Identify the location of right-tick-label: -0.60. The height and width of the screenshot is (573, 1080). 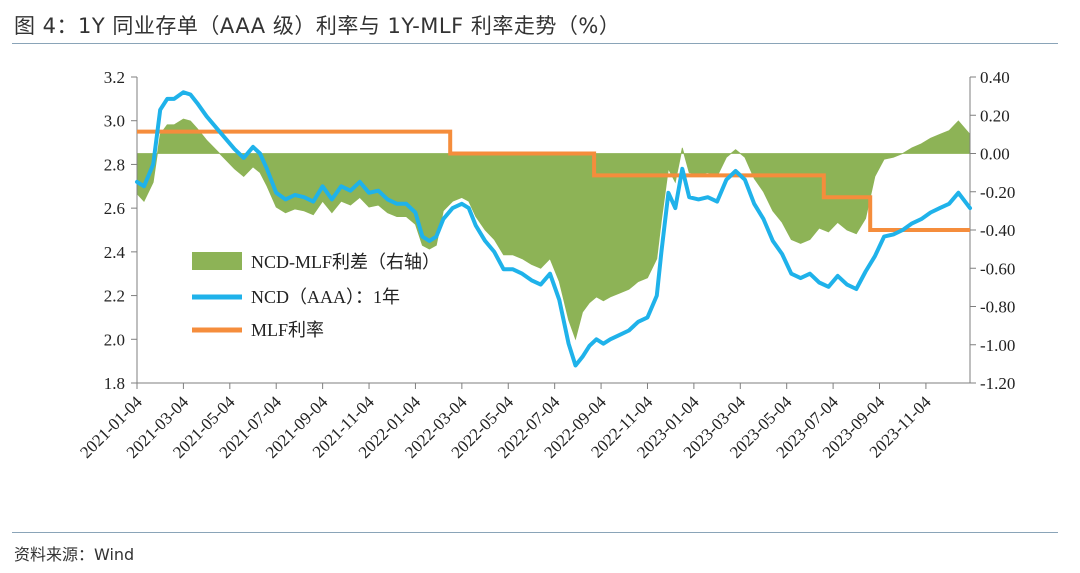
(997, 268).